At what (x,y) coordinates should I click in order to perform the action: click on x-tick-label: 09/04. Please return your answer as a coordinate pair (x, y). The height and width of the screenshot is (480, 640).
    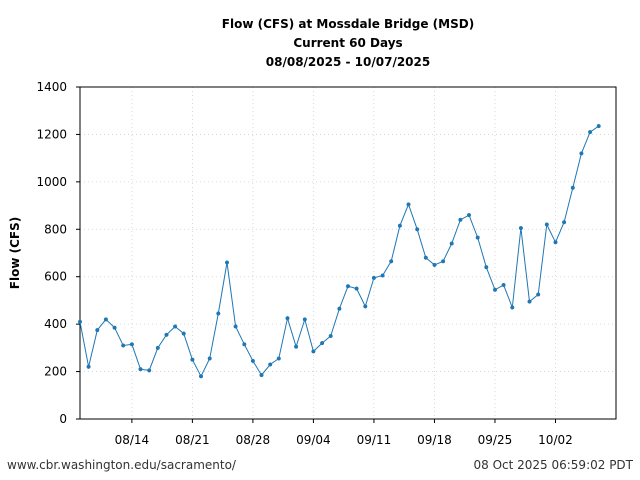
    Looking at the image, I should click on (313, 440).